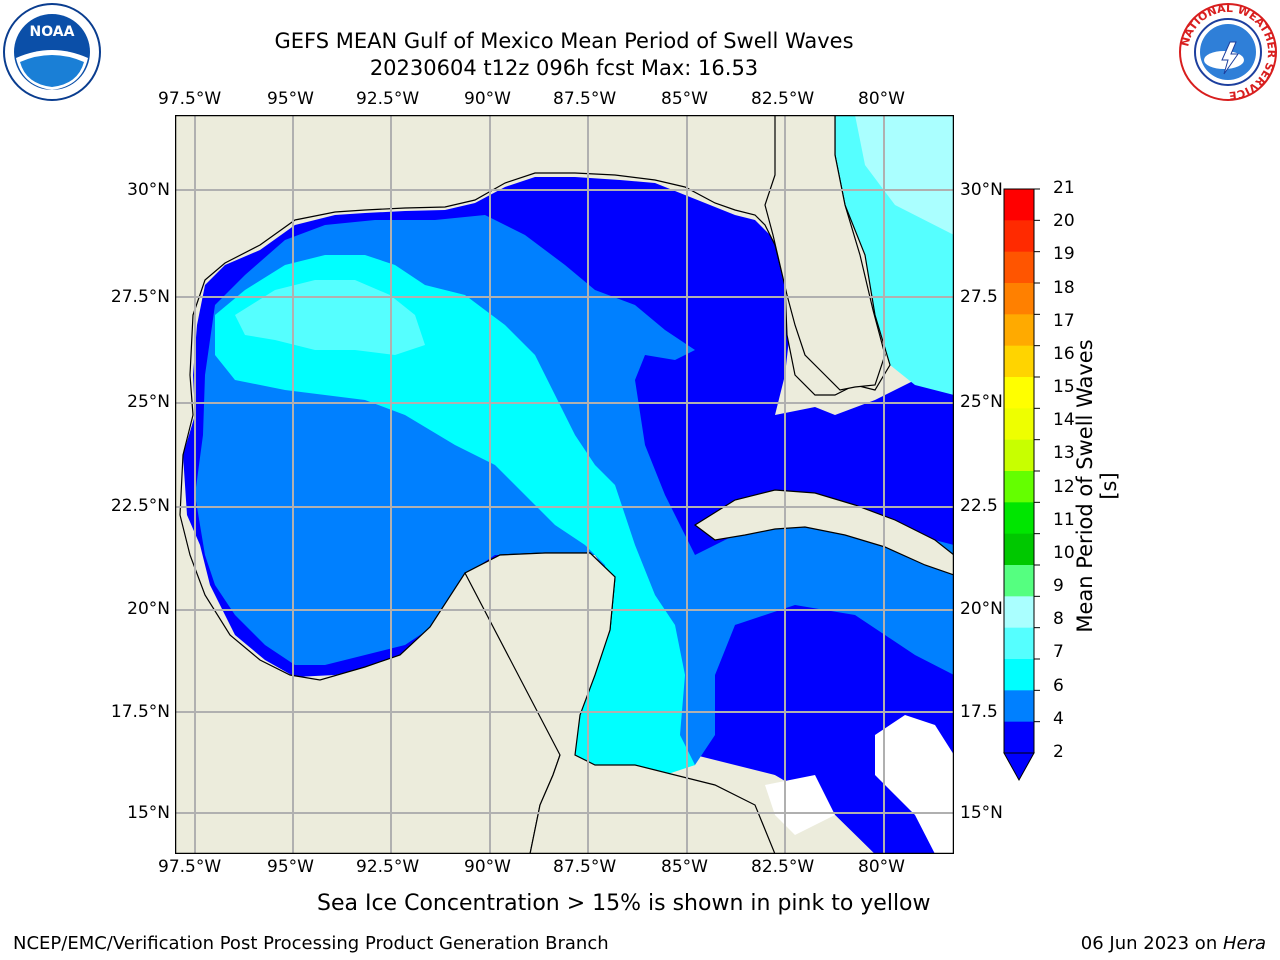 The height and width of the screenshot is (960, 1280). What do you see at coordinates (979, 506) in the screenshot?
I see `lat-tick-right: 22.5` at bounding box center [979, 506].